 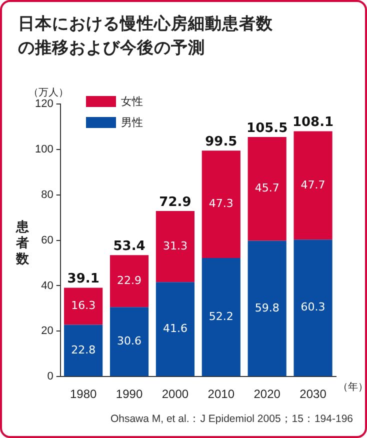 I want to click on data-label: 16.3, so click(x=83, y=305).